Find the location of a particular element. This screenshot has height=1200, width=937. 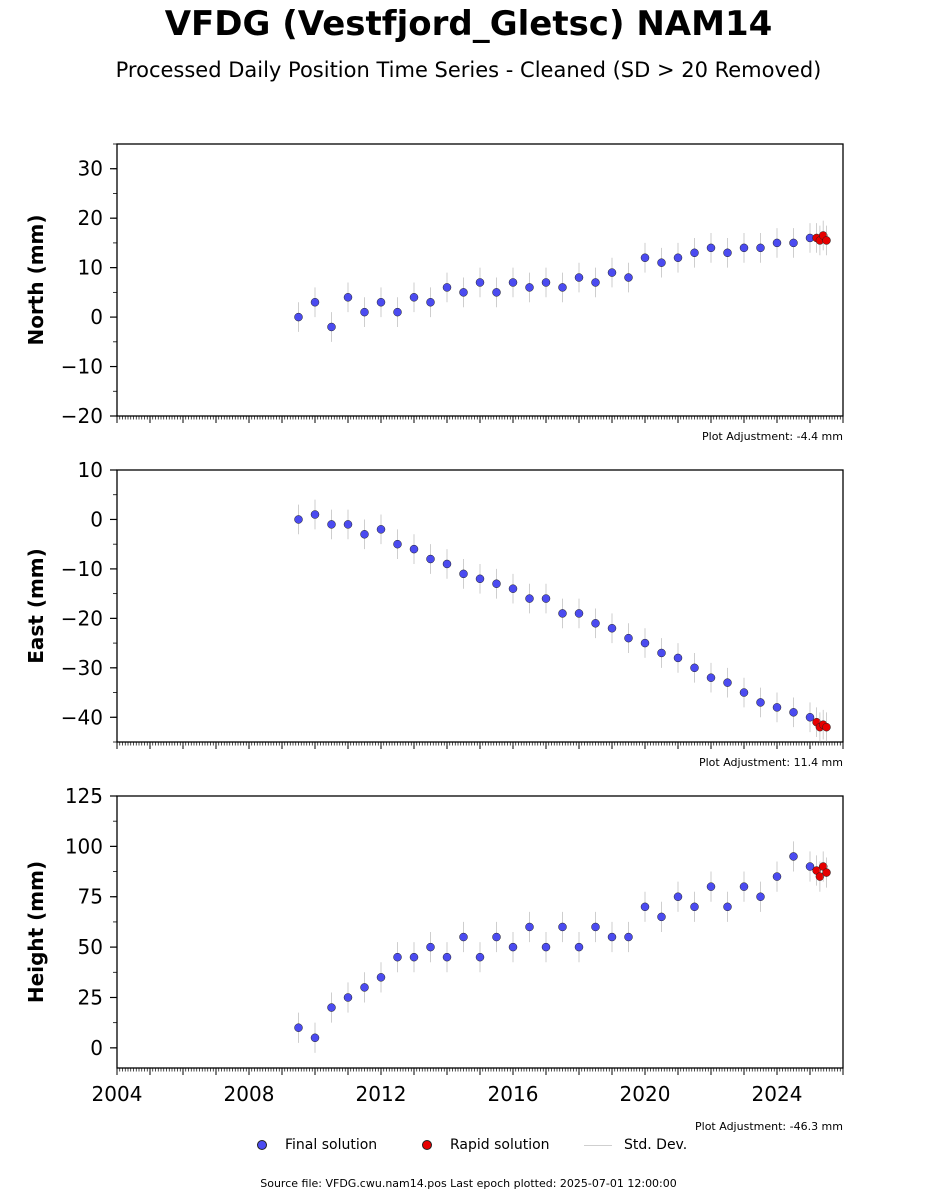

y-axis-label: East (mm) is located at coordinates (36, 606).